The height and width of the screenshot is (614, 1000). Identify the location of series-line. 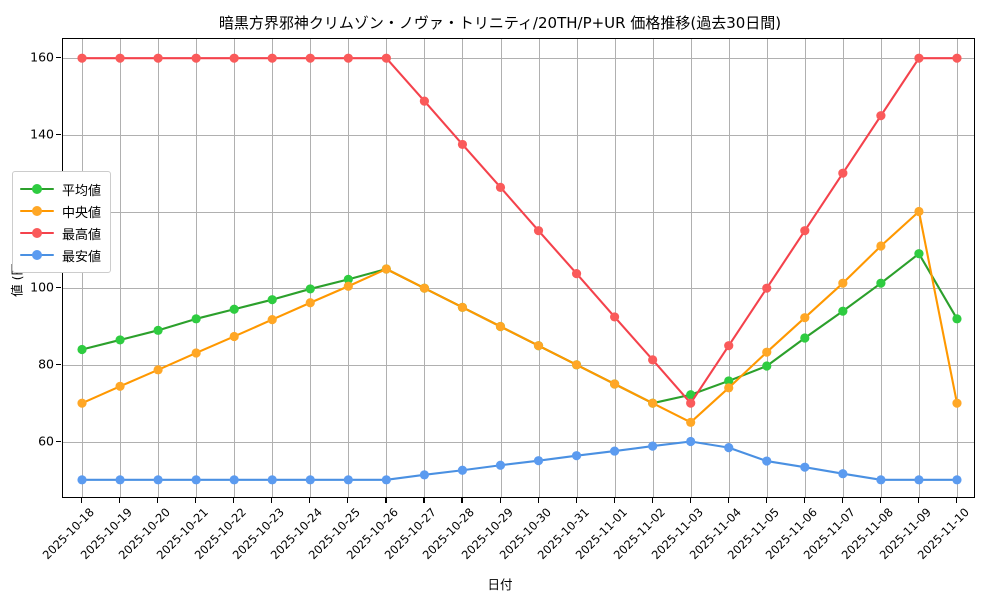
(519, 460).